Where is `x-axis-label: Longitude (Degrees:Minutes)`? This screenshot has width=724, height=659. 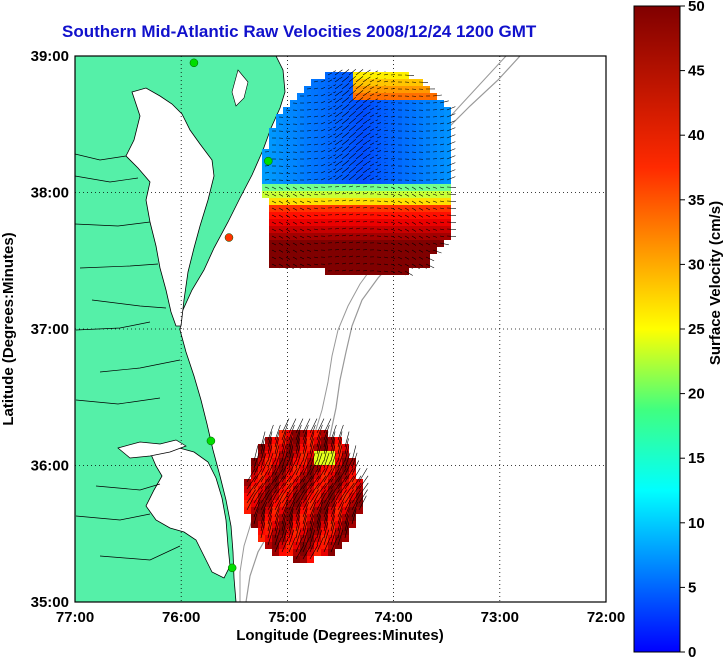
x-axis-label: Longitude (Degrees:Minutes) is located at coordinates (340, 635).